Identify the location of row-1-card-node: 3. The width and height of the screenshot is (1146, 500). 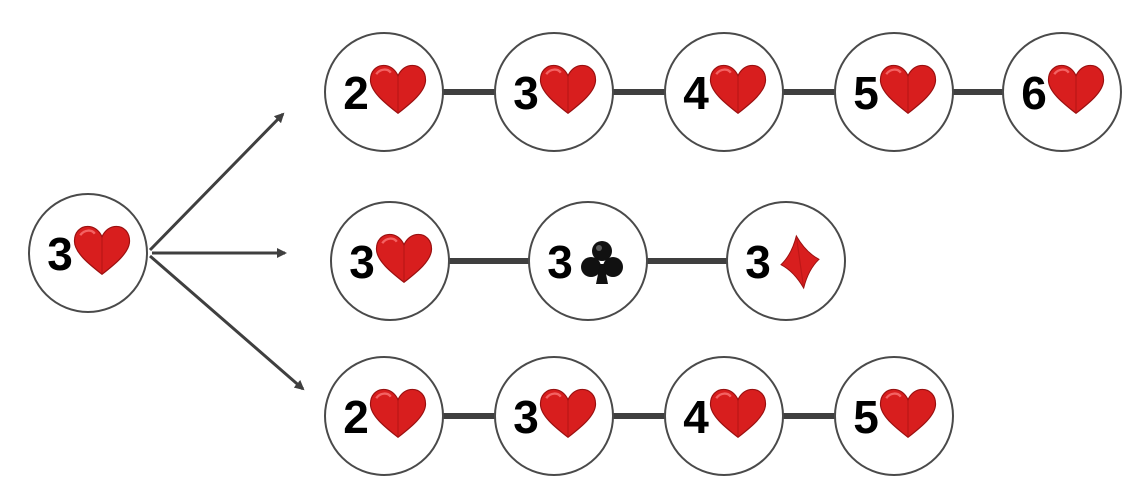
(554, 92).